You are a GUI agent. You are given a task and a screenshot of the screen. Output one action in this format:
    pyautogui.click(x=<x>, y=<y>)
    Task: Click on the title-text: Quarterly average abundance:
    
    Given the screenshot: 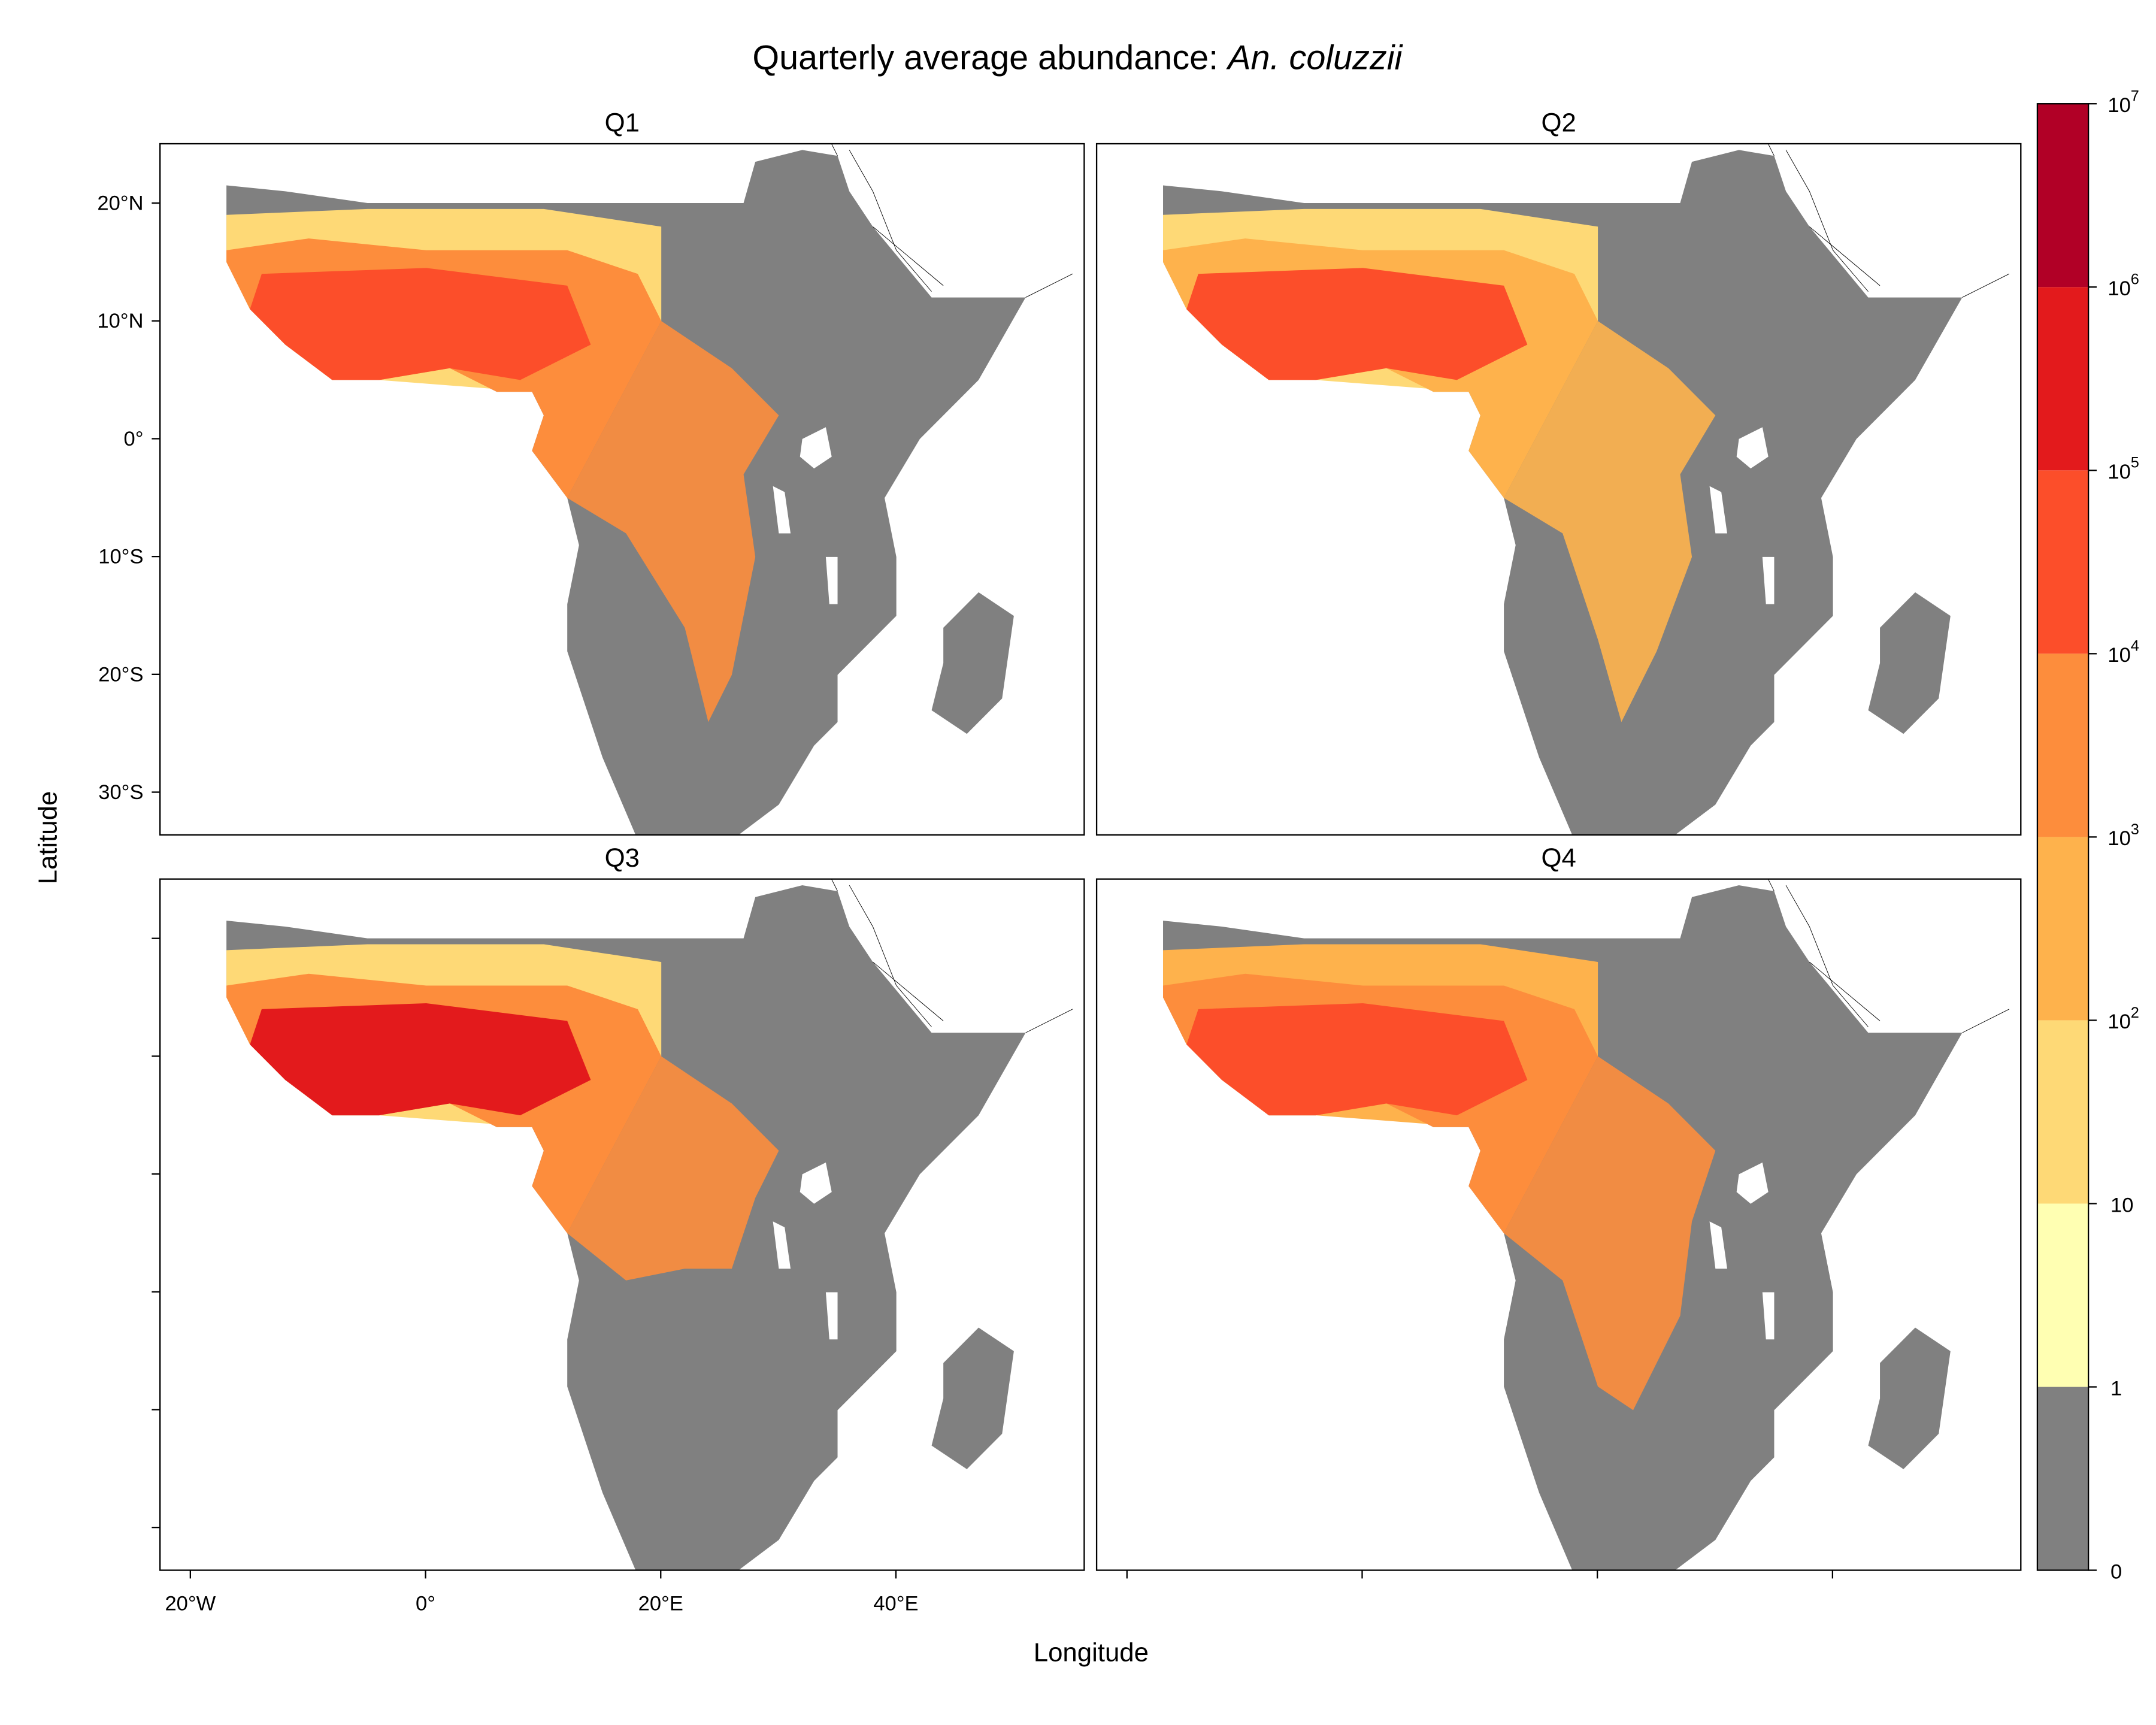 What is the action you would take?
    pyautogui.click(x=985, y=58)
    